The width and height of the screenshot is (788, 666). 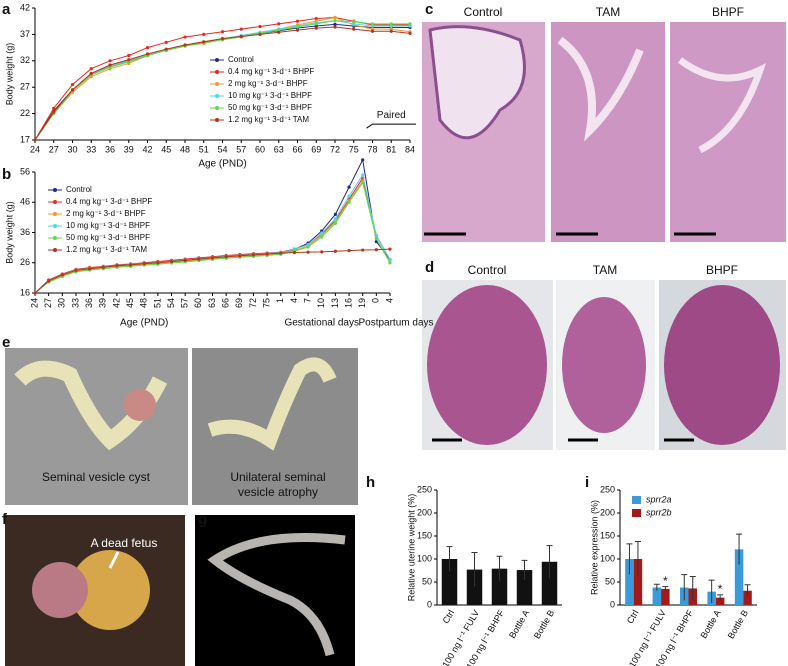 I want to click on y-tick-label: 37, so click(x=25, y=34).